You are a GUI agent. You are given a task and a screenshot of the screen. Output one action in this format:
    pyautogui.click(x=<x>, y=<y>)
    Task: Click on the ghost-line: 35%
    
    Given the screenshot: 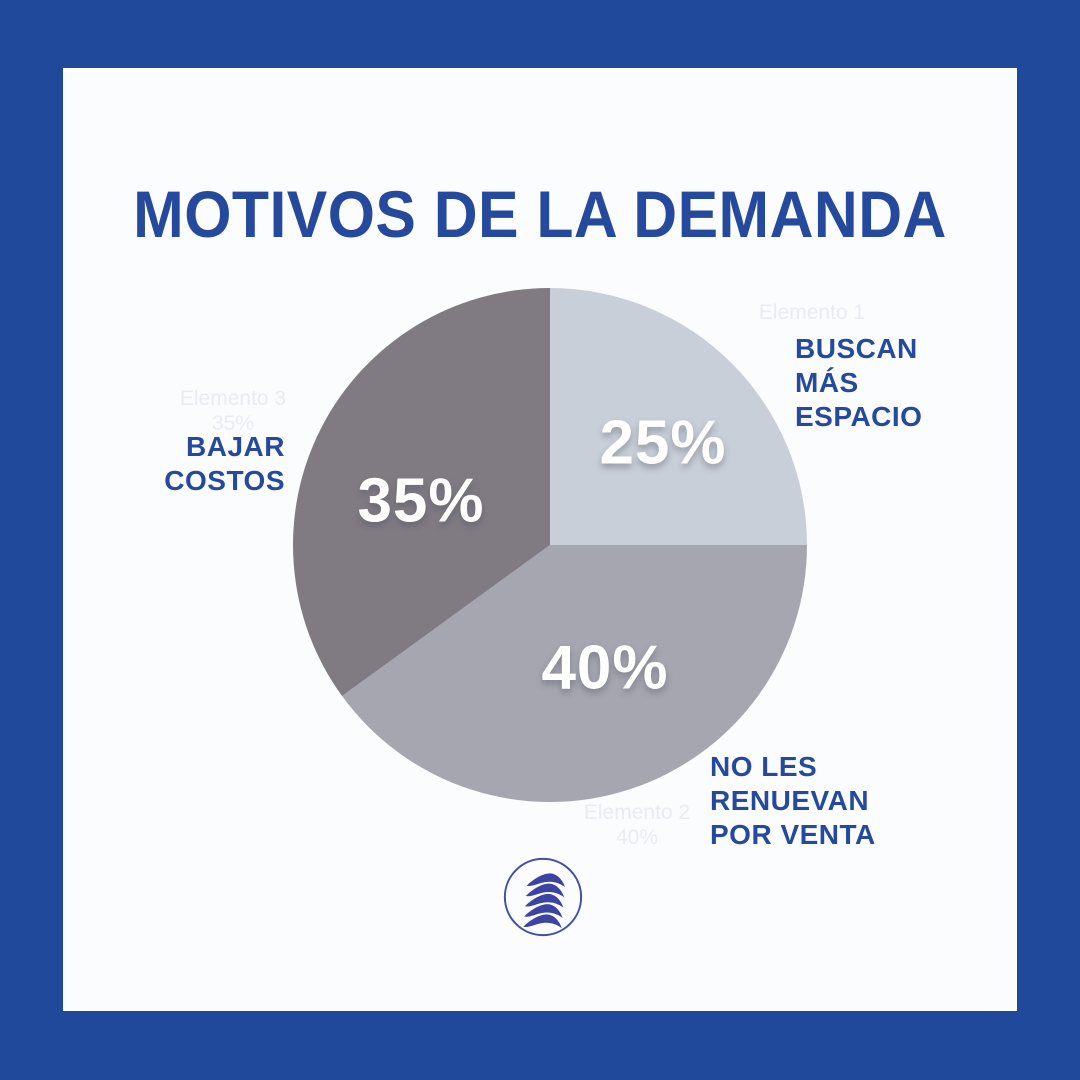 What is the action you would take?
    pyautogui.click(x=233, y=423)
    